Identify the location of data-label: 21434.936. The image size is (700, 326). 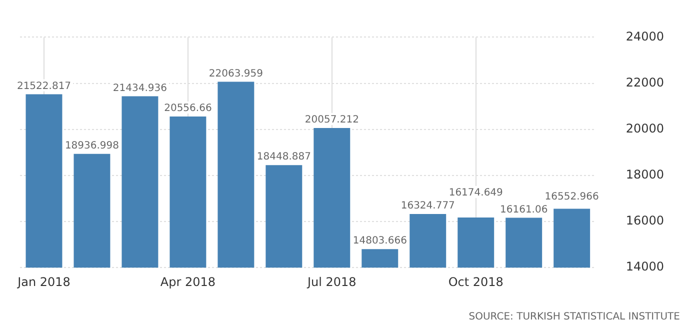
(140, 88).